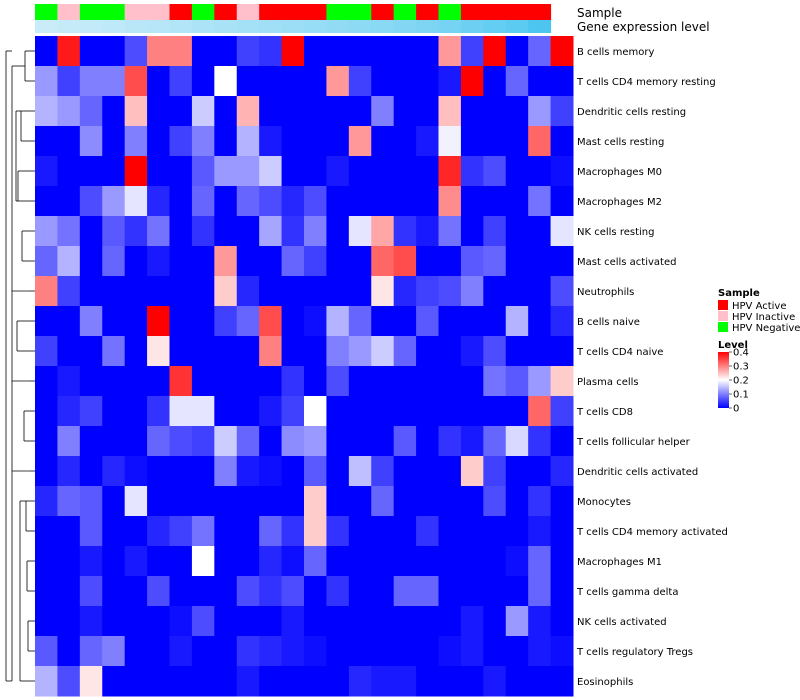 The width and height of the screenshot is (800, 700). What do you see at coordinates (46, 12) in the screenshot?
I see `sample-annotation-cell` at bounding box center [46, 12].